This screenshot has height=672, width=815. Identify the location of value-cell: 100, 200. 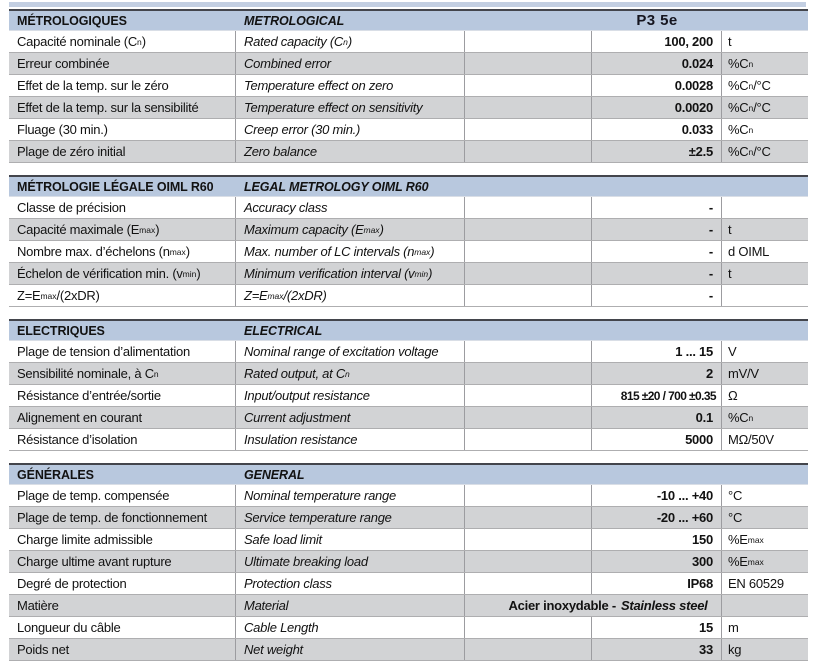
(657, 41).